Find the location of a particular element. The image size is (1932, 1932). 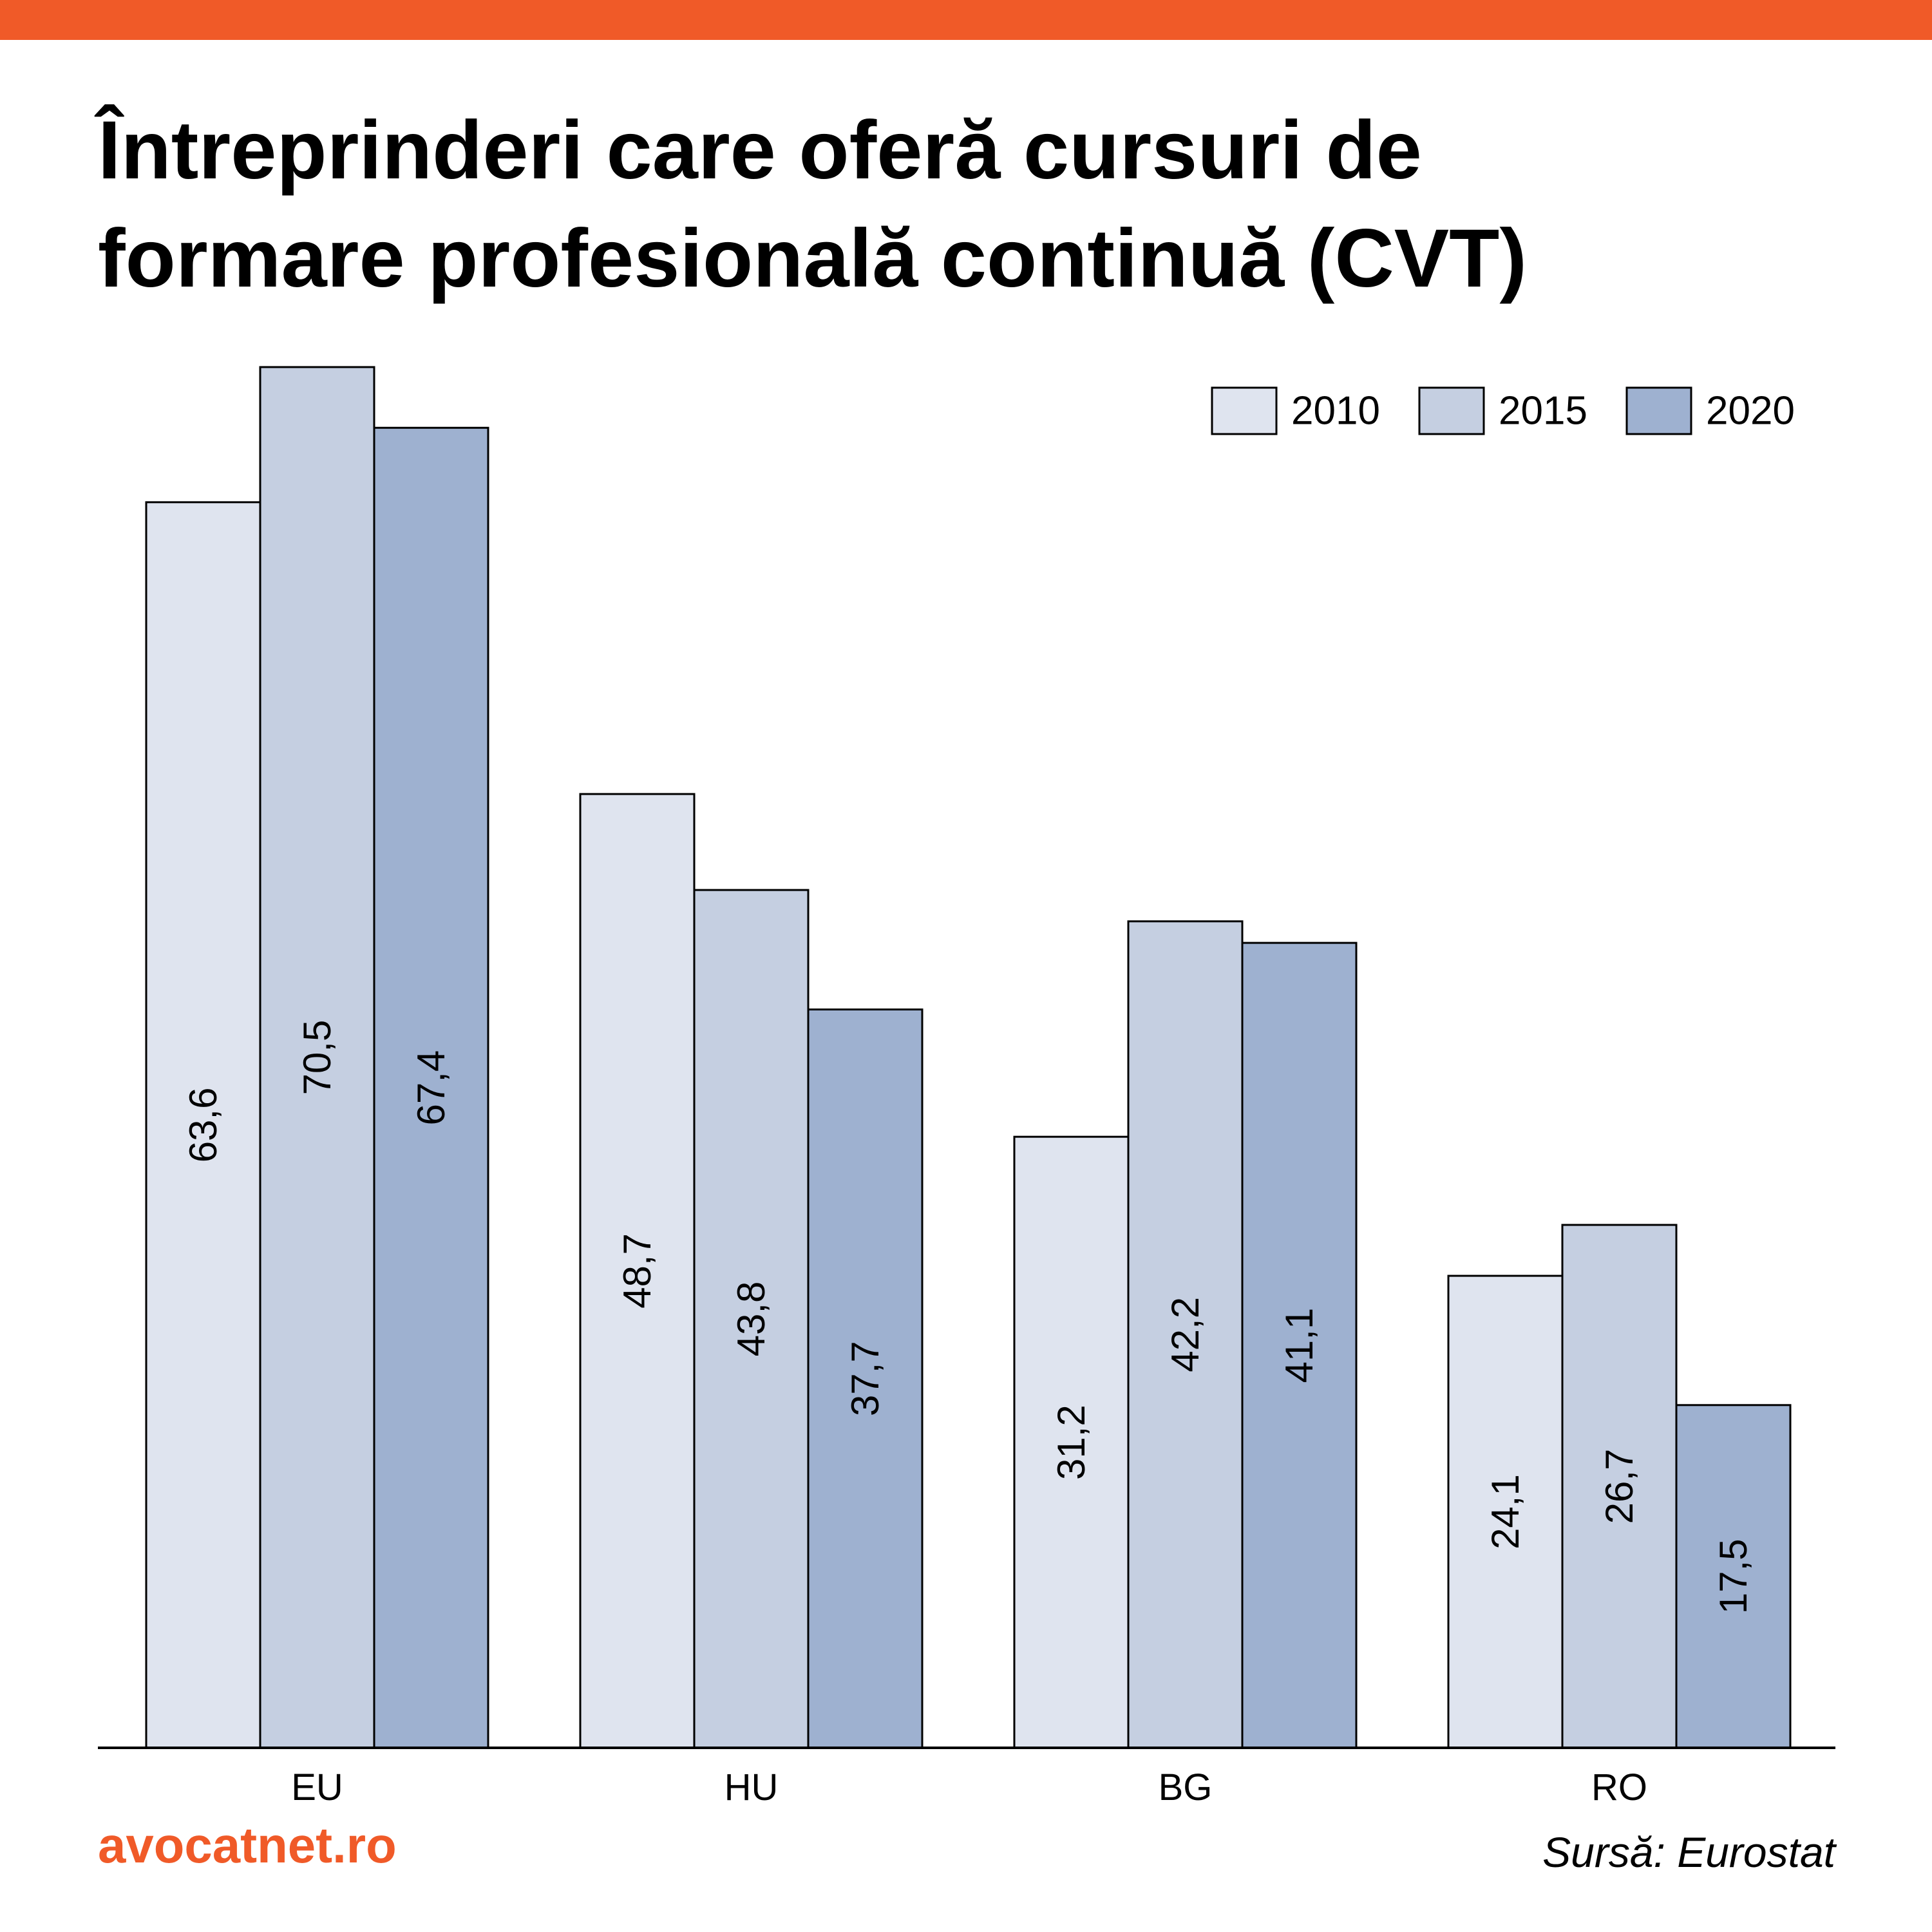

legend-swatch-2020 is located at coordinates (1659, 411).